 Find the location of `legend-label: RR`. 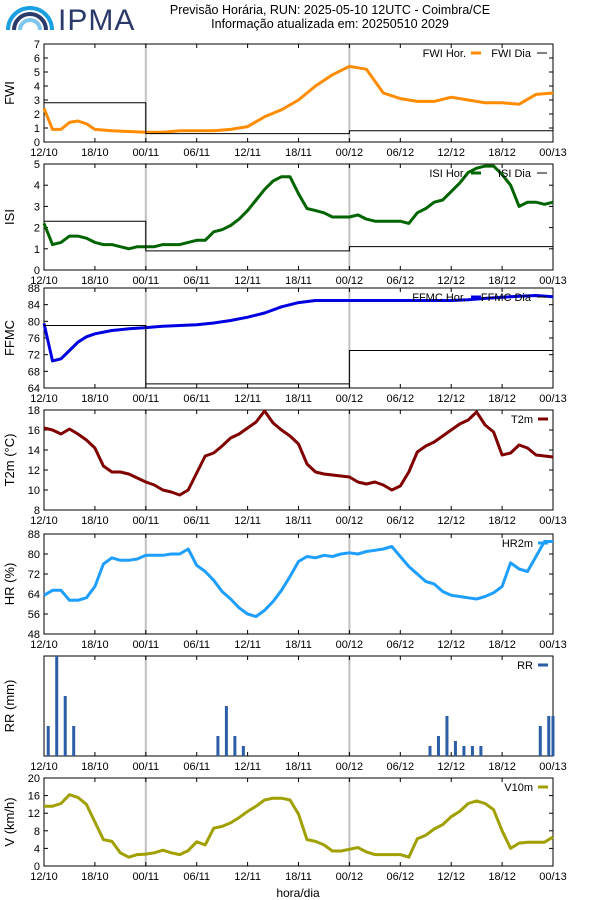

legend-label: RR is located at coordinates (525, 666).